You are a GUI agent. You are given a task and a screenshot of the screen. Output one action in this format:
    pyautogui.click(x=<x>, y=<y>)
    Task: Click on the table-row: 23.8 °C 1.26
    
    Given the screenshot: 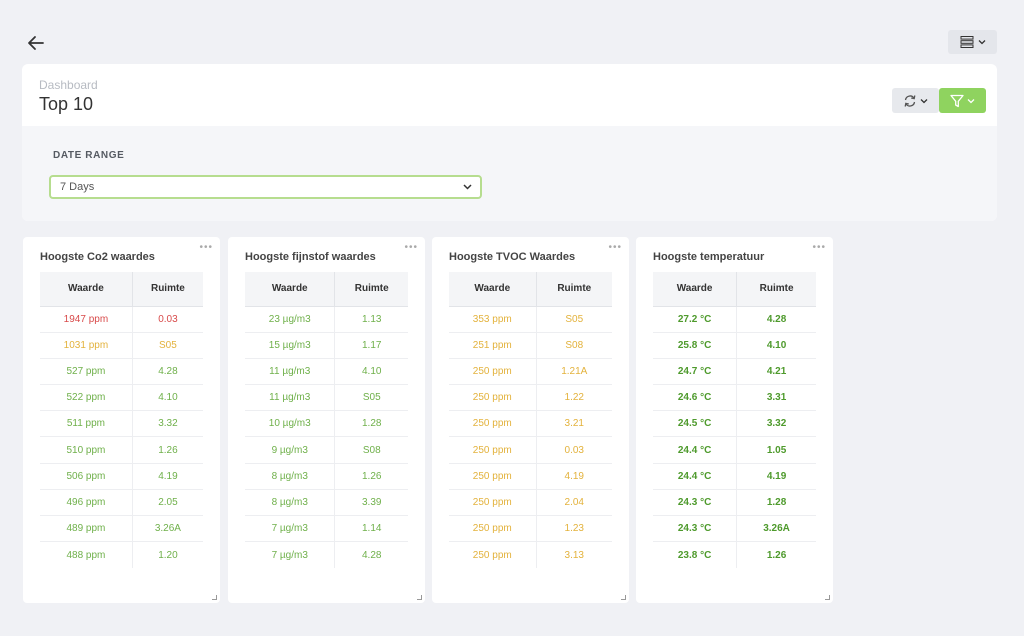 What is the action you would take?
    pyautogui.click(x=734, y=554)
    